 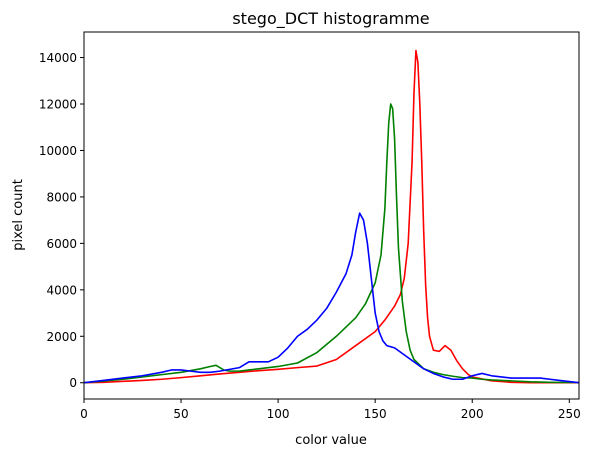 What do you see at coordinates (330, 19) in the screenshot?
I see `chart-title: stego_DCT histogramme` at bounding box center [330, 19].